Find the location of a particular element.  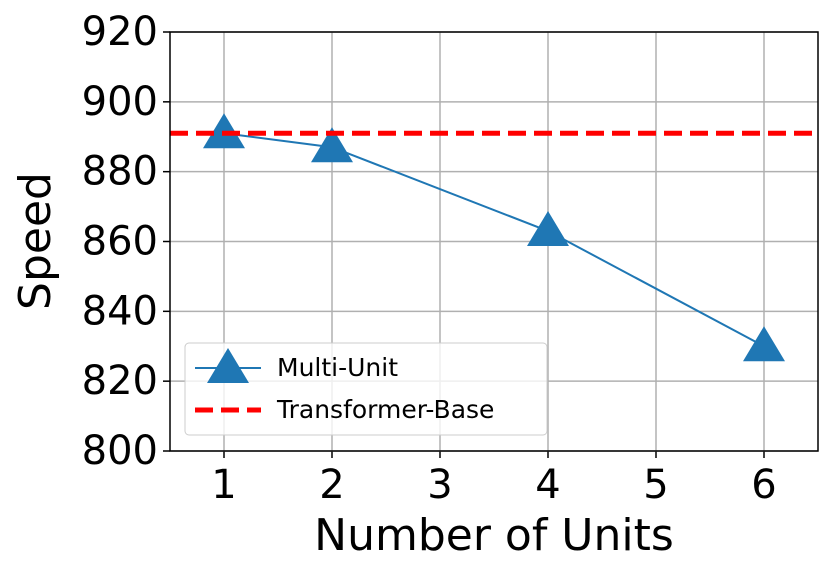

y-tick-label: 800 is located at coordinates (120, 451).